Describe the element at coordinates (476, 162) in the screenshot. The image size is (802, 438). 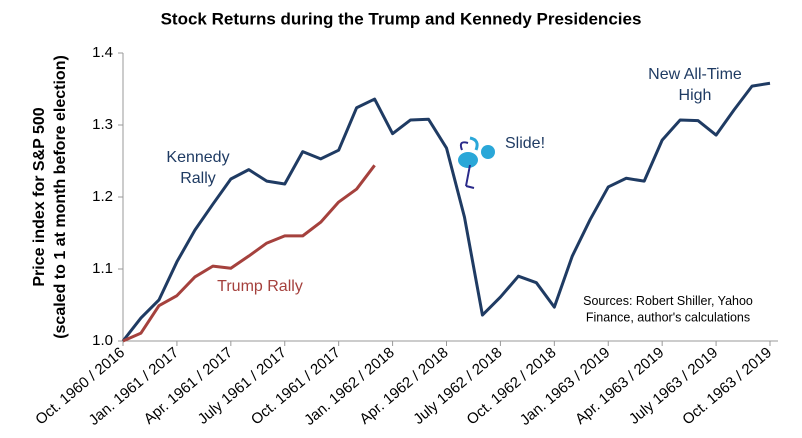
I see `slide-icon` at that location.